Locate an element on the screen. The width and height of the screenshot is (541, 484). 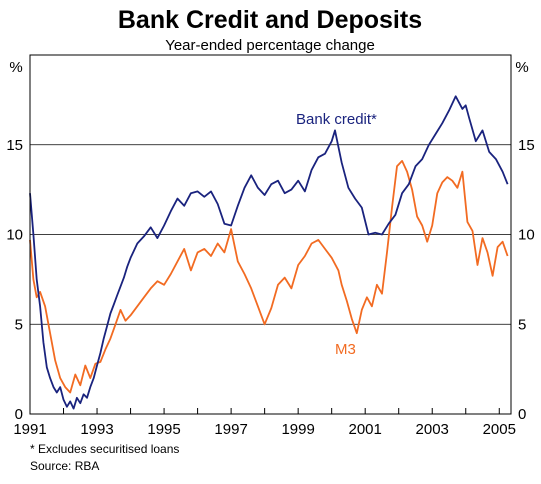
x-tick-1991: 1991 is located at coordinates (29, 429).